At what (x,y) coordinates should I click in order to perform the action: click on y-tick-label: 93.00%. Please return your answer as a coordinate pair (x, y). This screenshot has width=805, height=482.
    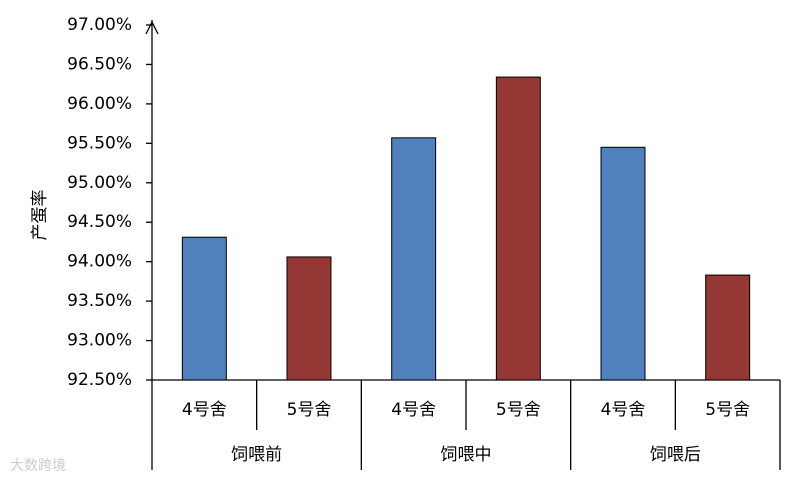
    Looking at the image, I should click on (99, 341).